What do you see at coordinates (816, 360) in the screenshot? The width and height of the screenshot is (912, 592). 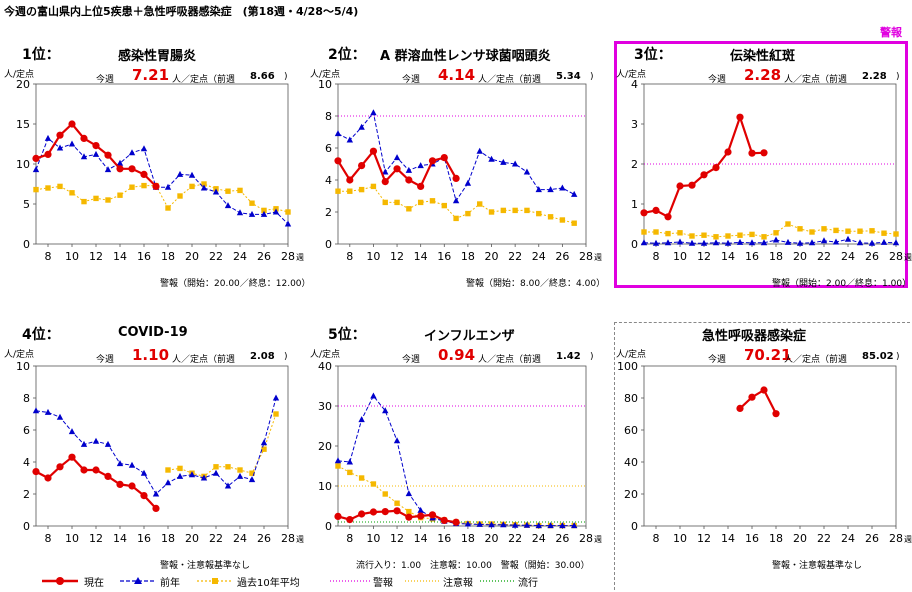 I see `prev-unit-label: 人／定点（前週` at bounding box center [816, 360].